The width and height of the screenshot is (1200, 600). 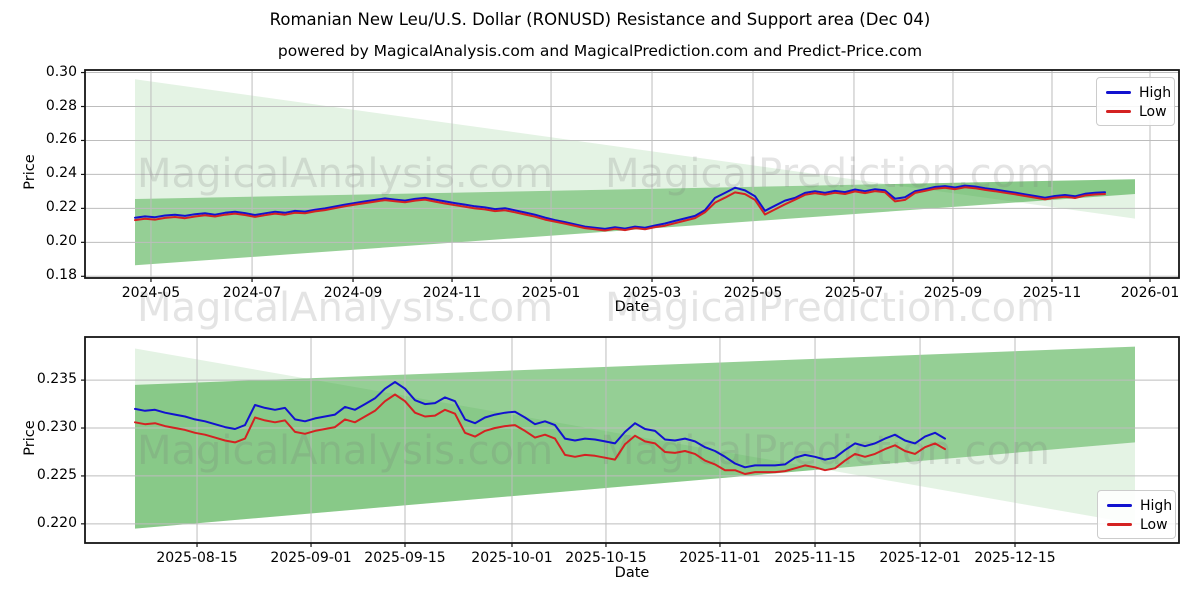 What do you see at coordinates (56, 474) in the screenshot?
I see `y-tick-label: 0.225` at bounding box center [56, 474].